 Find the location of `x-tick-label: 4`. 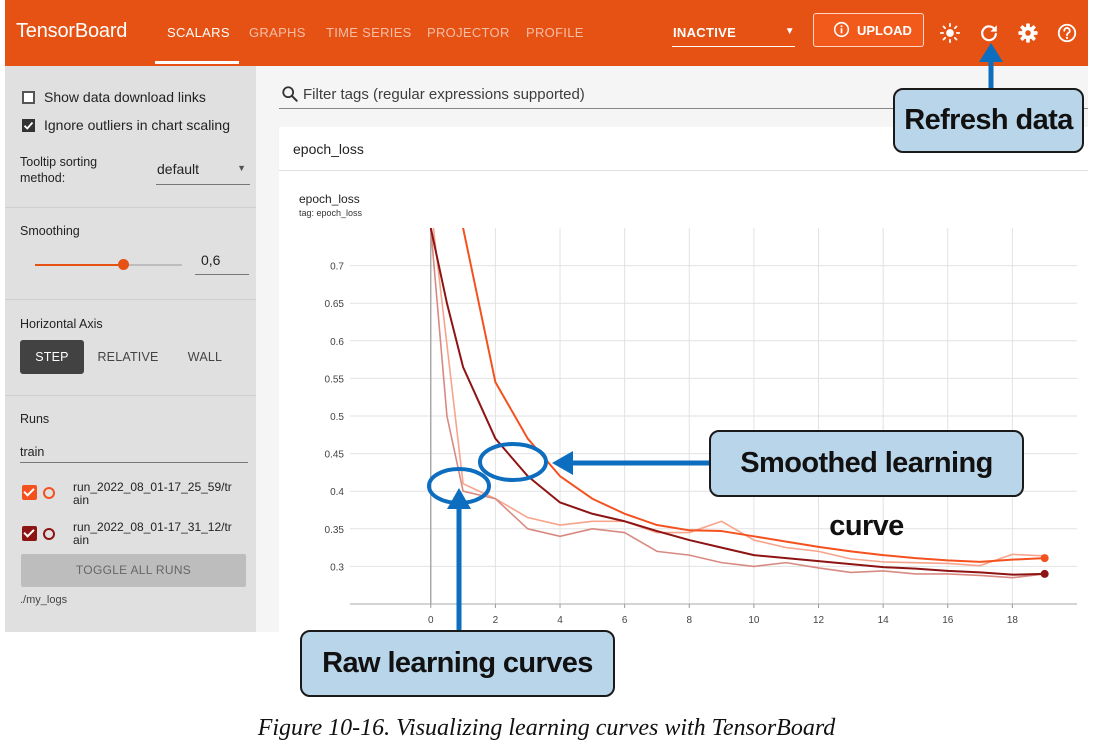

x-tick-label: 4 is located at coordinates (560, 620).